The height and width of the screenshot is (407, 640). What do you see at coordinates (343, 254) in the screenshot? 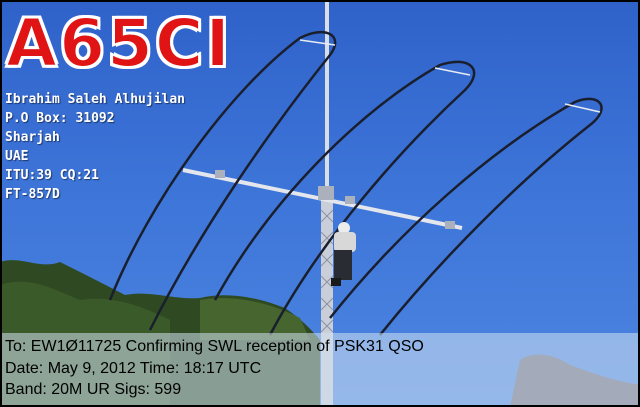
I see `climber-figure` at bounding box center [343, 254].